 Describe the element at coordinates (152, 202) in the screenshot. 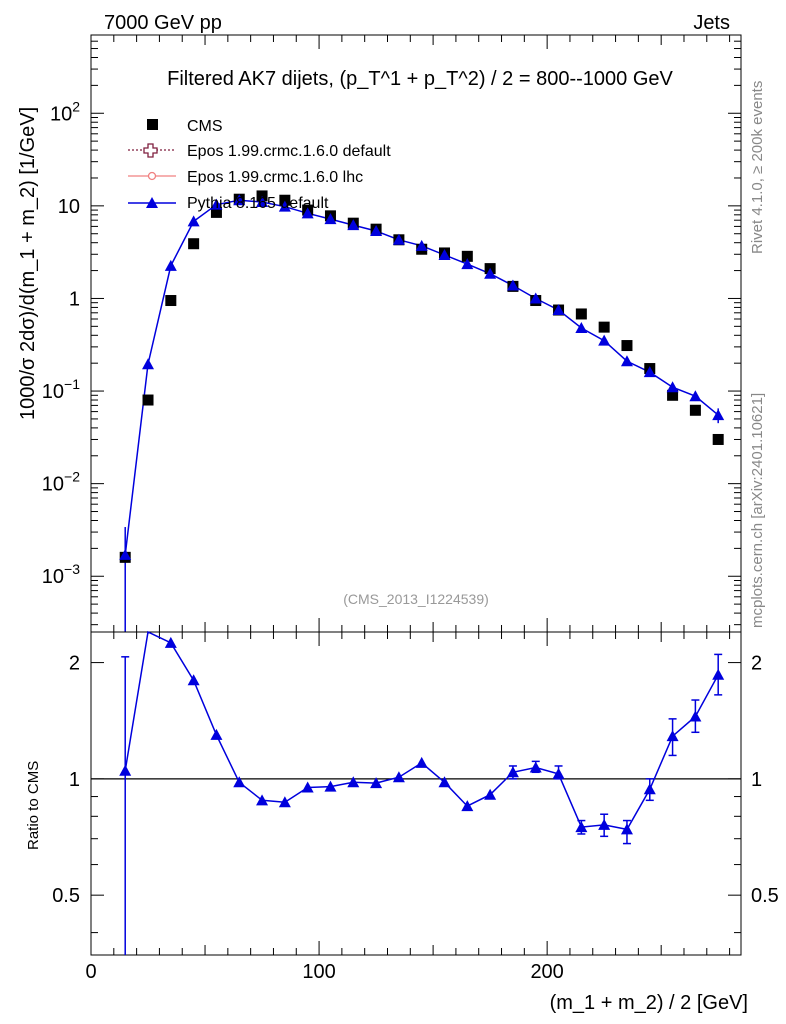

I see `legend-pythia-marker` at that location.